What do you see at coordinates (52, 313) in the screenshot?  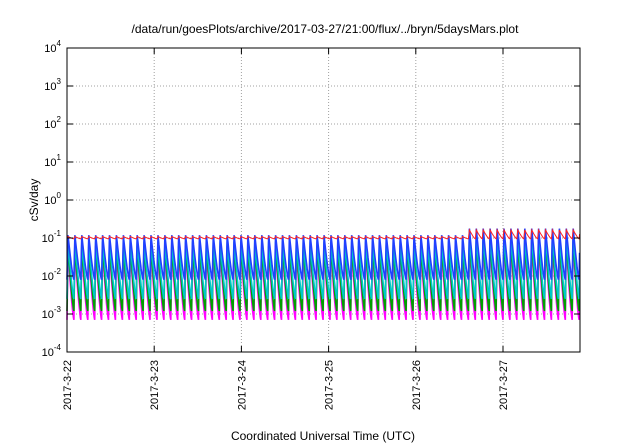 I see `y-tick-label: 10⁻³` at bounding box center [52, 313].